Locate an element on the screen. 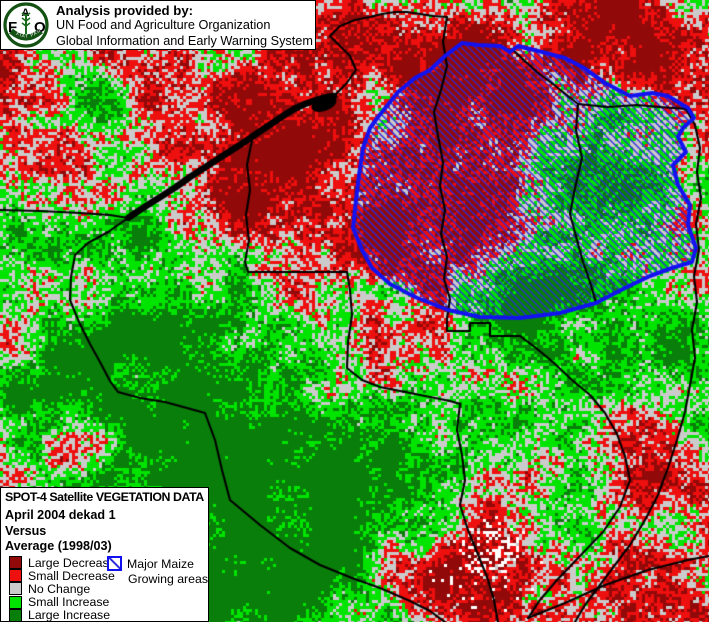  legend-item-label: Large Increase is located at coordinates (69, 615).